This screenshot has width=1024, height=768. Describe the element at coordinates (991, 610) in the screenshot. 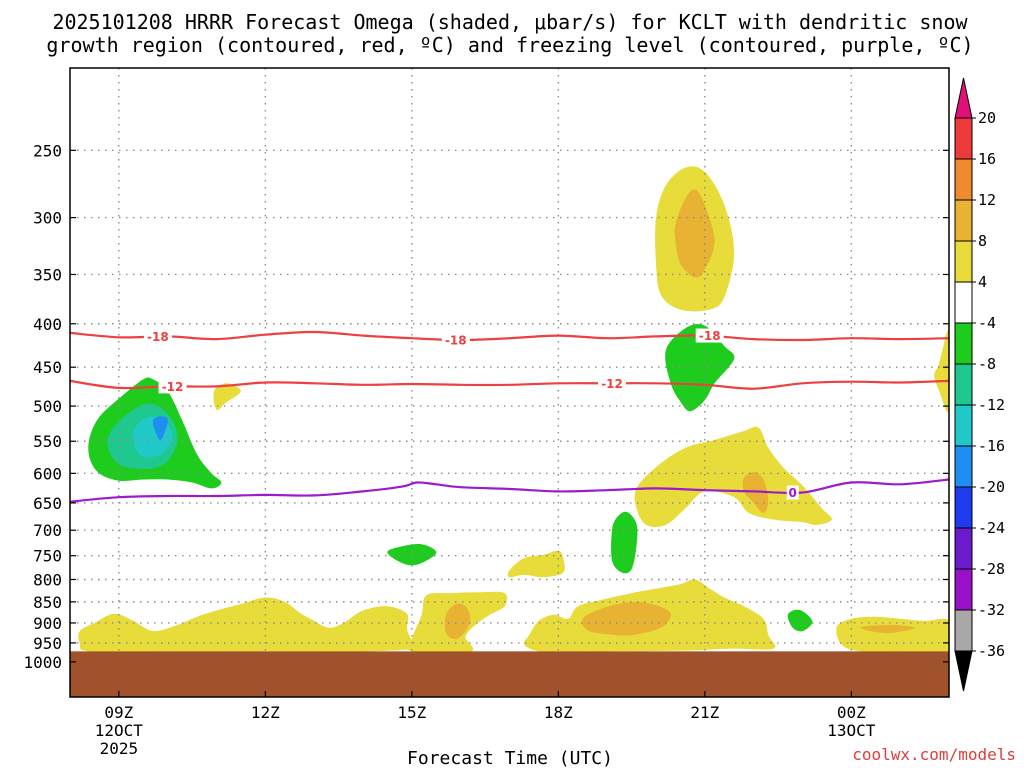

I see `colorbar-label--32: -32` at that location.